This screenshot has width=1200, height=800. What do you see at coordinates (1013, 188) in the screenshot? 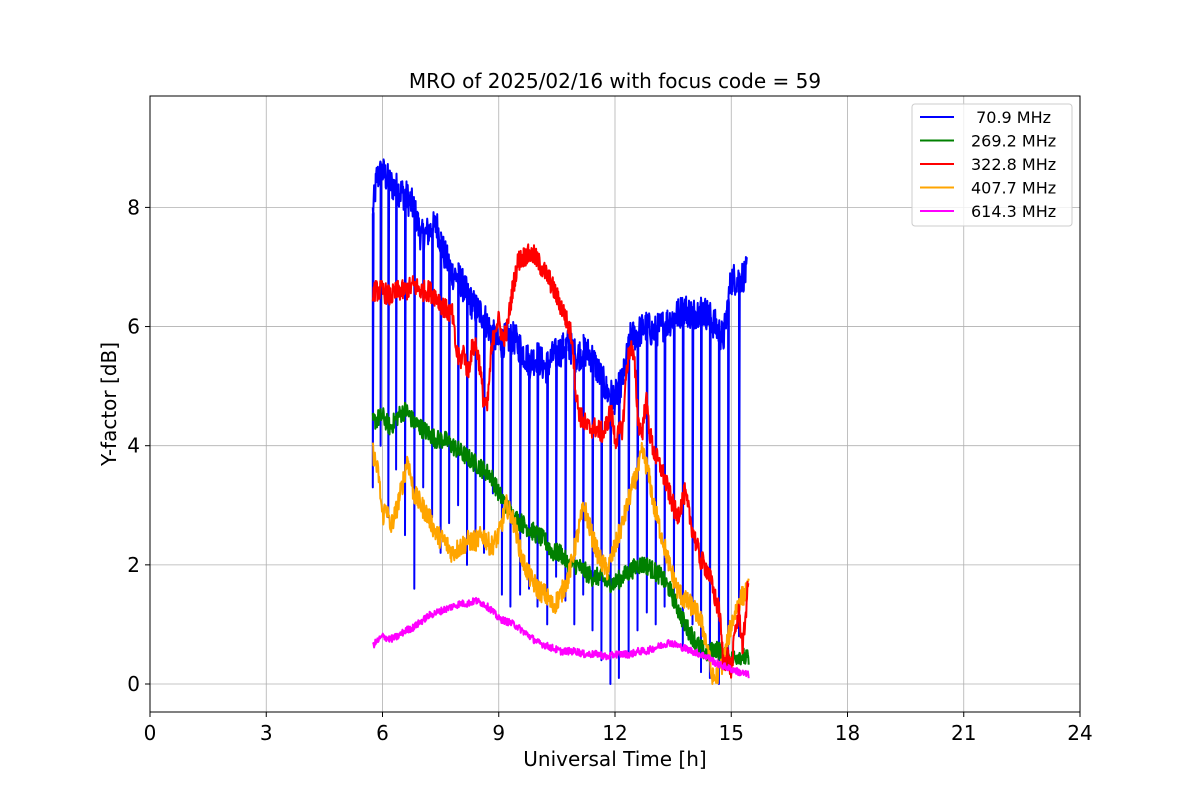
I see `legend-label: 407.7 MHz` at bounding box center [1013, 188].